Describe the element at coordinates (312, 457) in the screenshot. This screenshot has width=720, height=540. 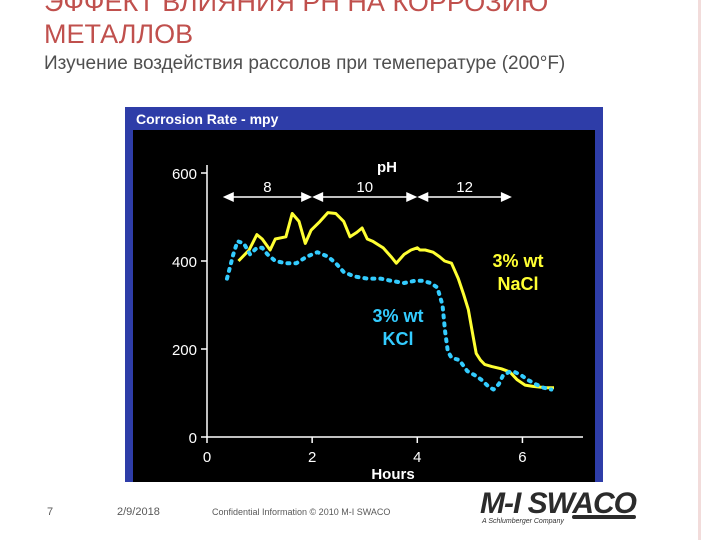
I see `x-tick-label: 2` at that location.